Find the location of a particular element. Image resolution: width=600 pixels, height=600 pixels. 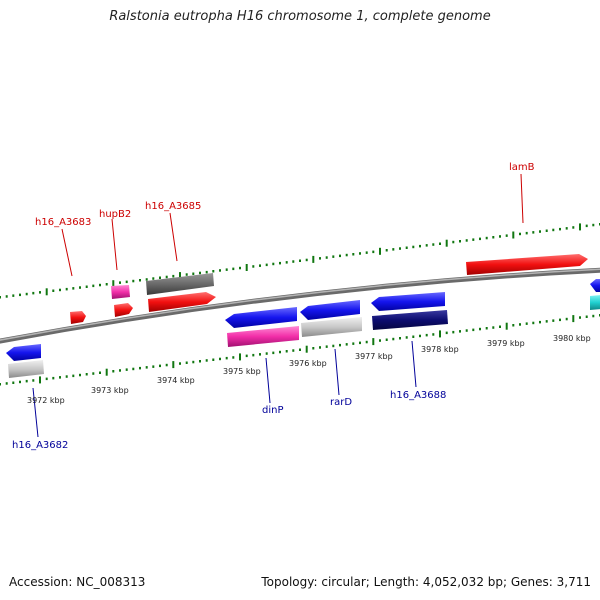

gene-dinP-arrow is located at coordinates (261, 317).